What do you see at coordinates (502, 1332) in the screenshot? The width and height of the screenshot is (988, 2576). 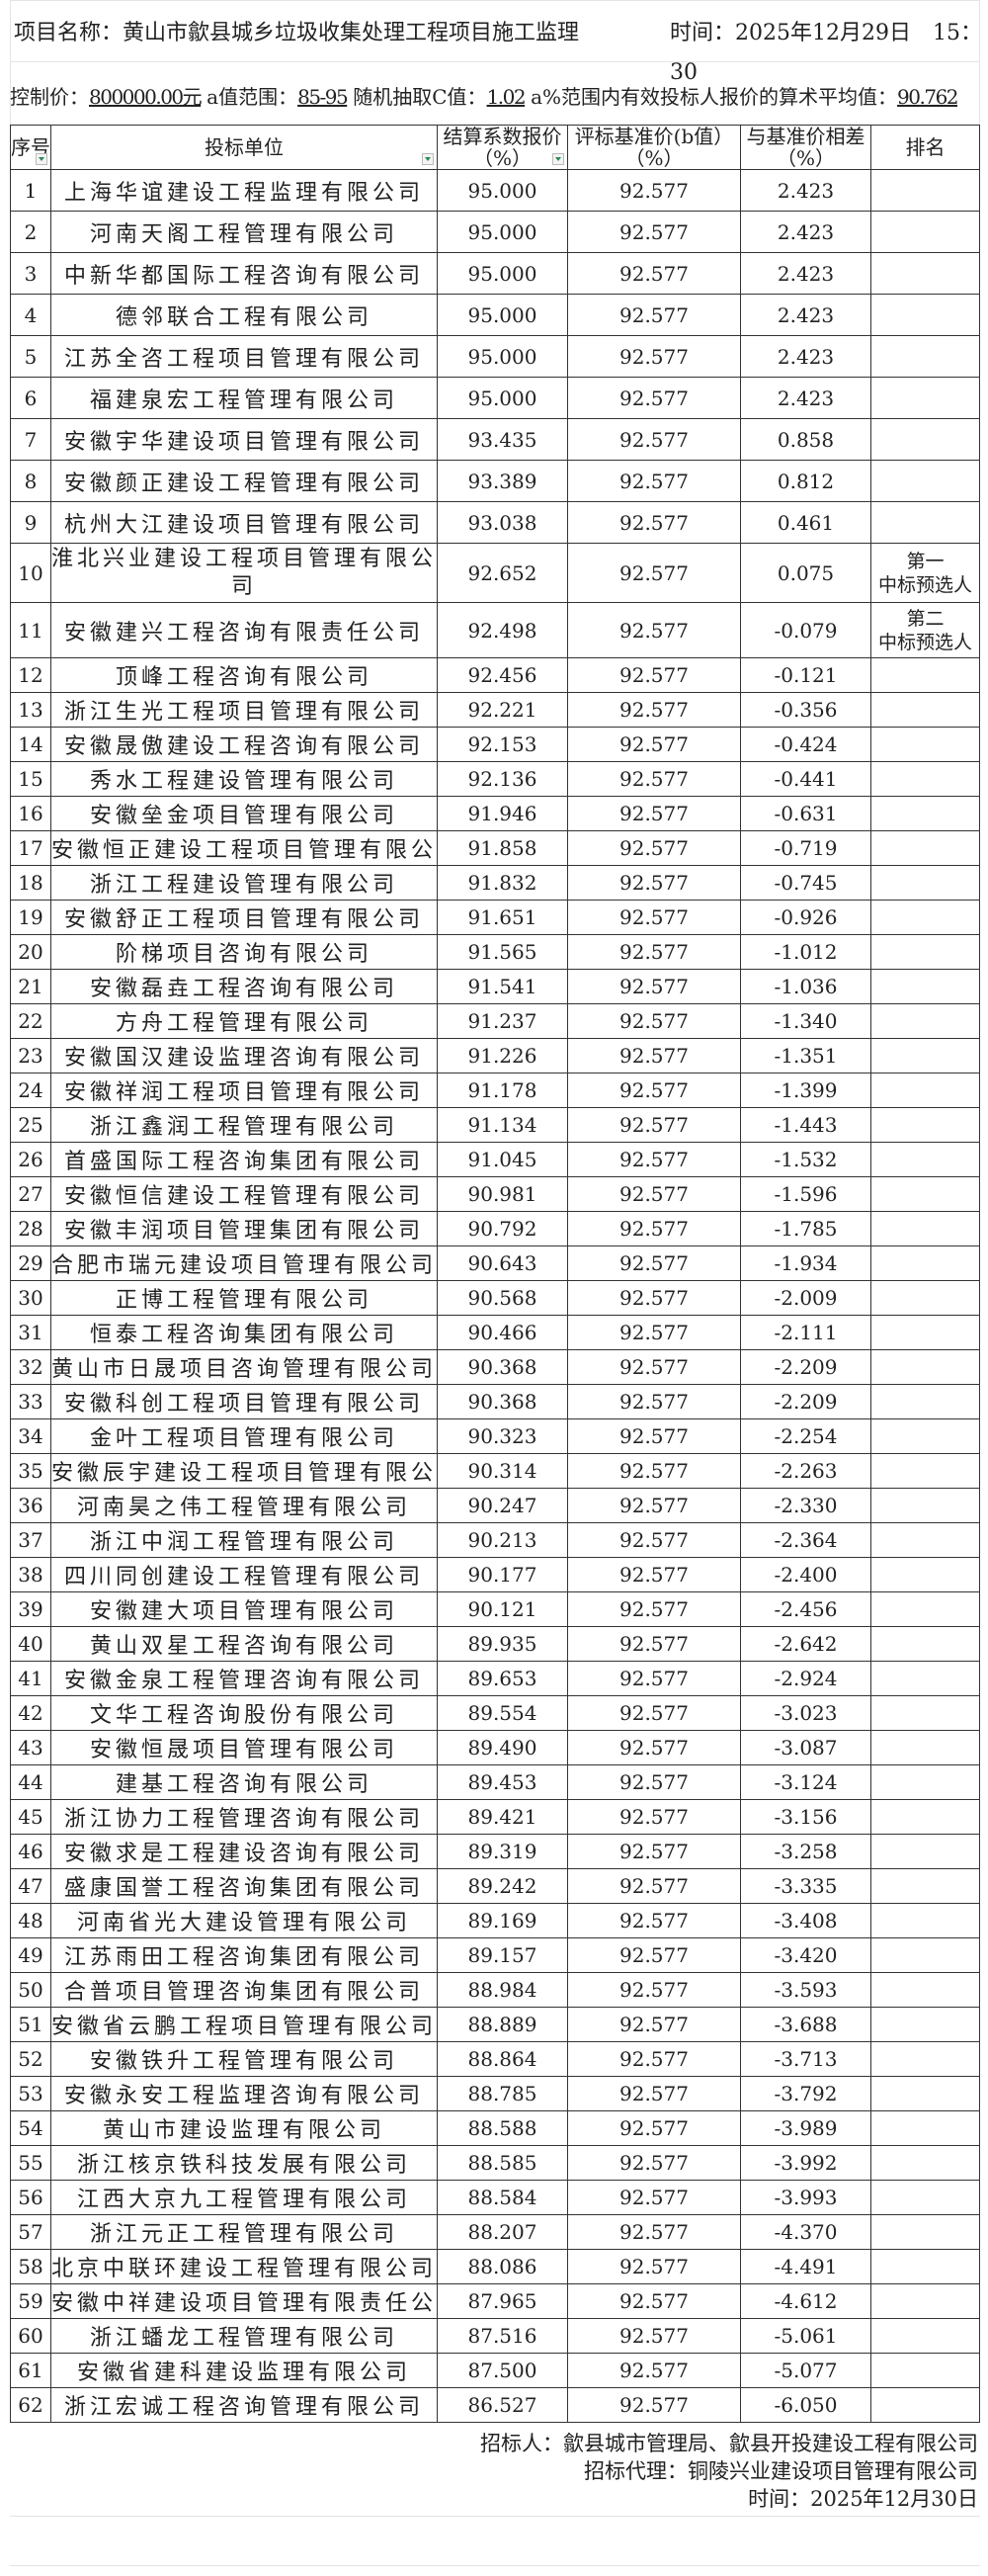 I see `coefficient-quote: 90.466` at bounding box center [502, 1332].